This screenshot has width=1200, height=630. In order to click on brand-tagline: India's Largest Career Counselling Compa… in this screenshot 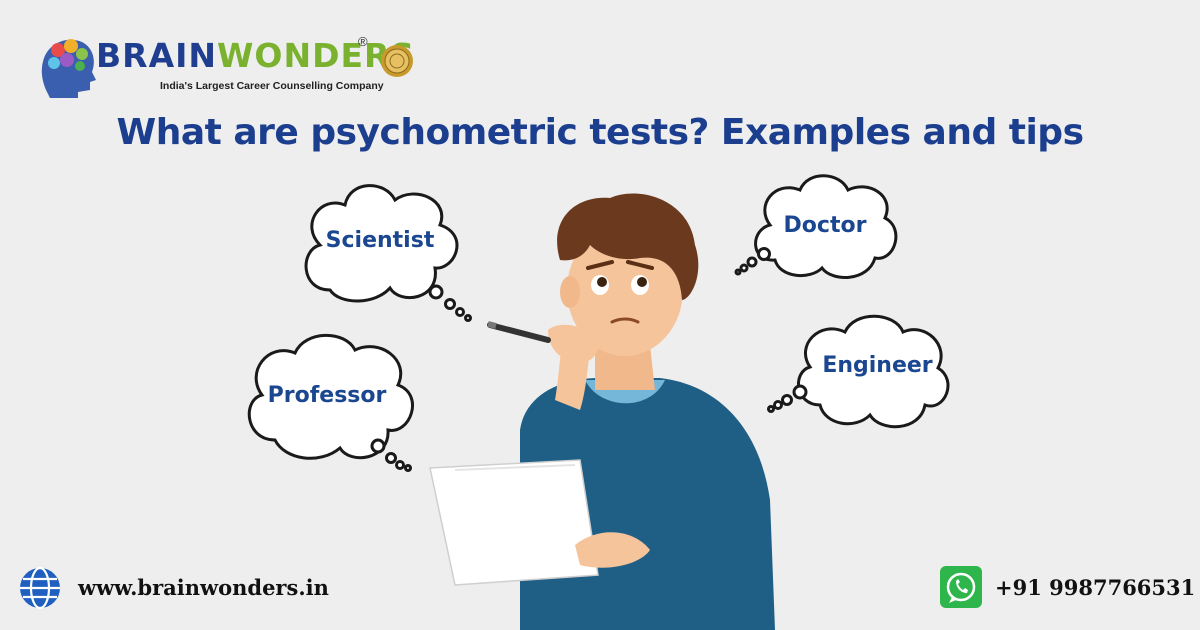, I will do `click(272, 86)`.